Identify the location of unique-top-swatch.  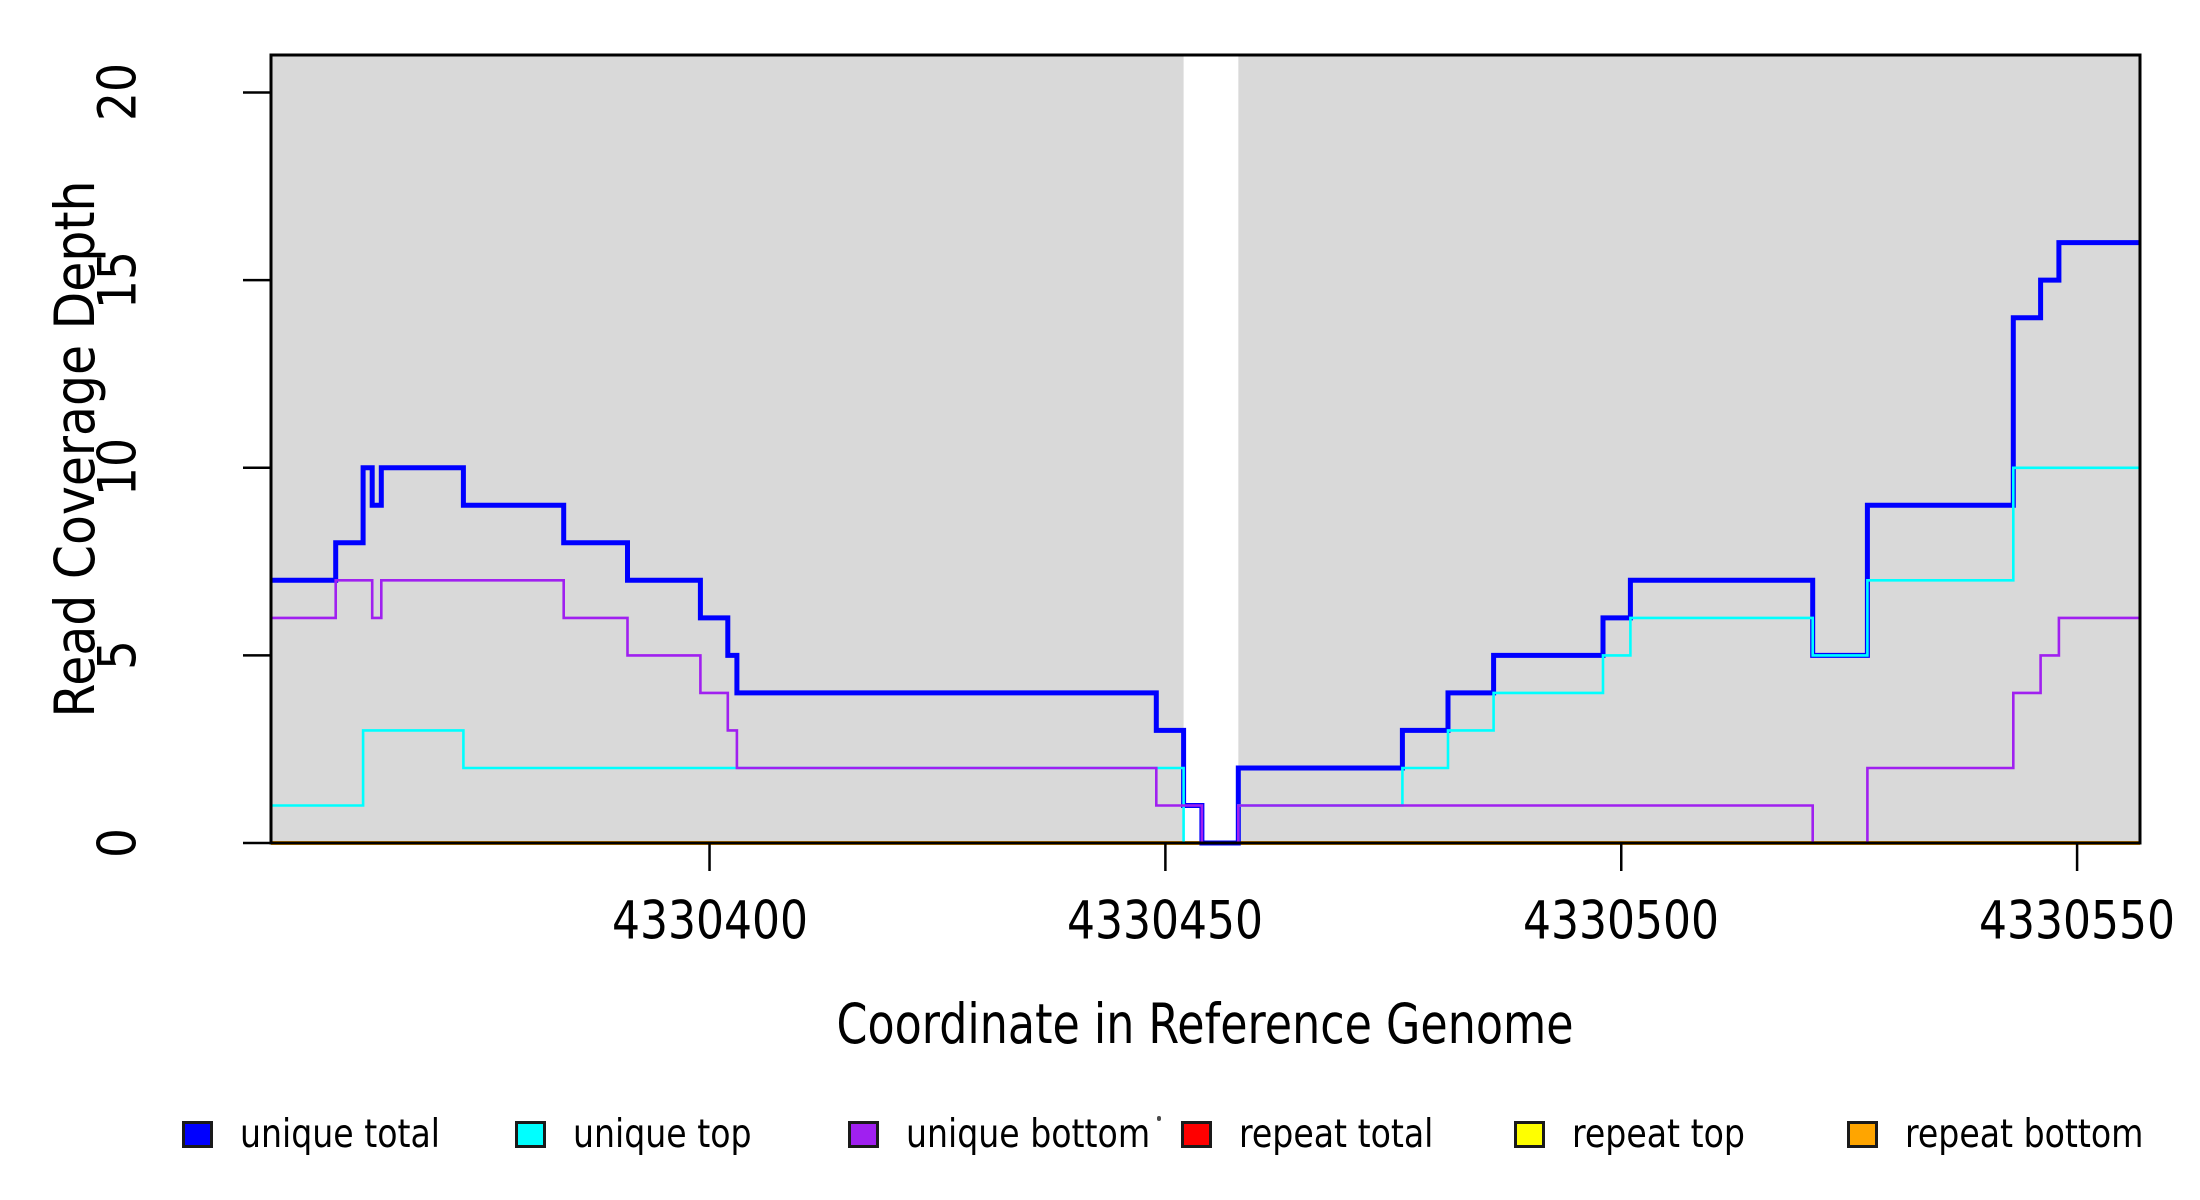
(530, 1134).